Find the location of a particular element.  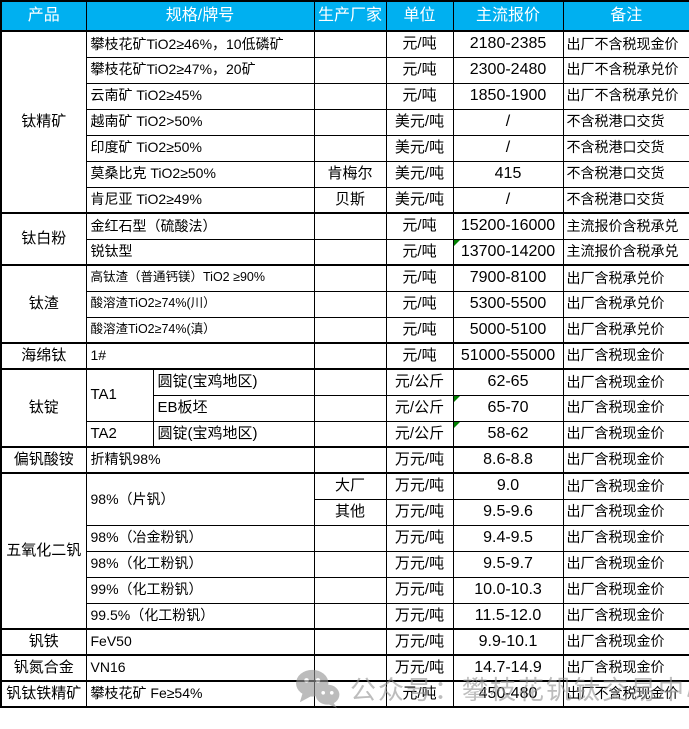

maker-cell: 大厂 is located at coordinates (350, 486).